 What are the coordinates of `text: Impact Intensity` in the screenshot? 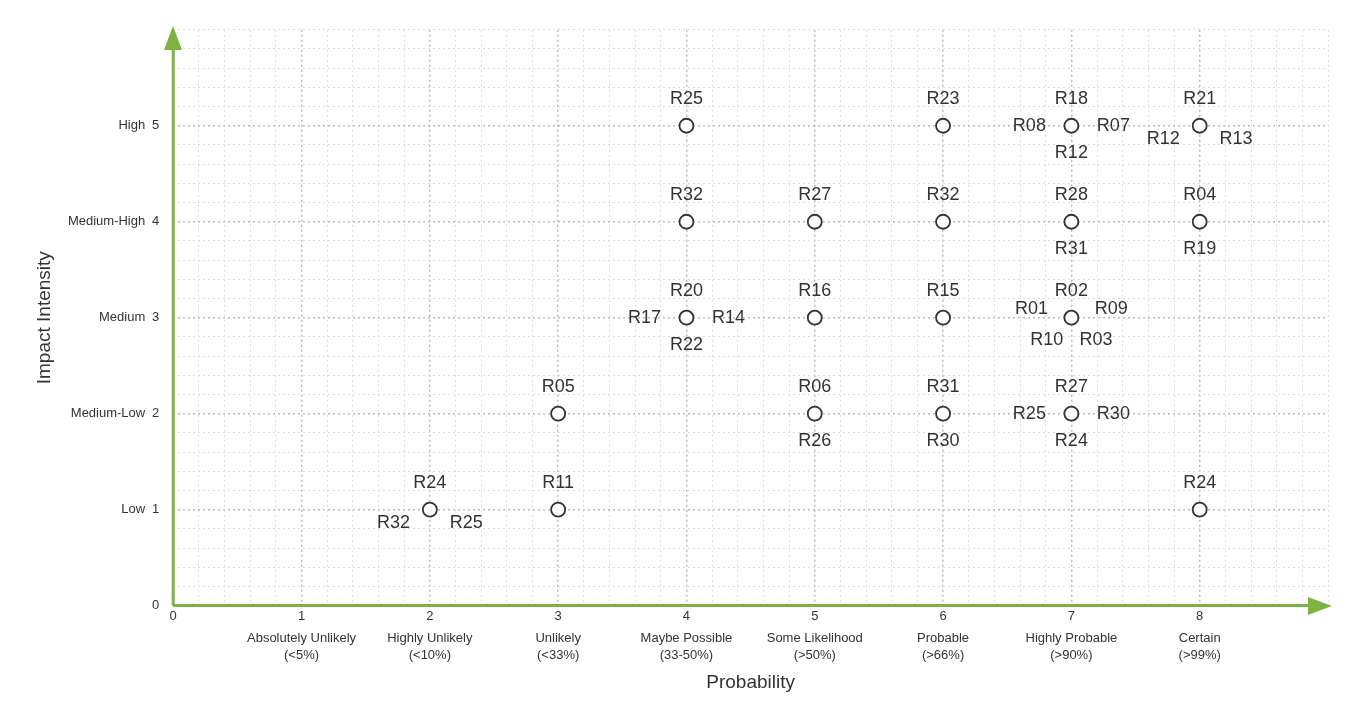 It's located at (43, 317).